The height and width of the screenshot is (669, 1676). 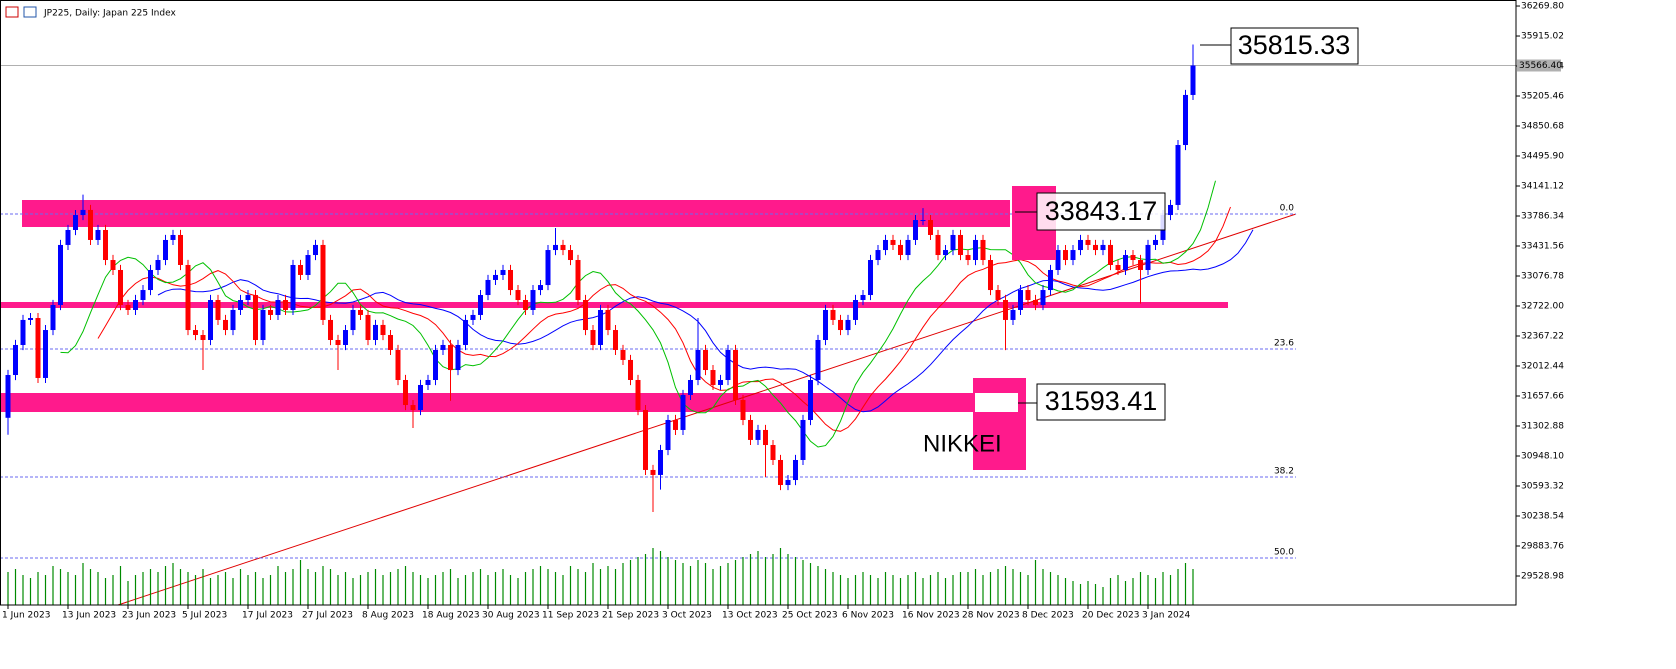 I want to click on x-tick-label: 18 Aug 2023, so click(x=451, y=616).